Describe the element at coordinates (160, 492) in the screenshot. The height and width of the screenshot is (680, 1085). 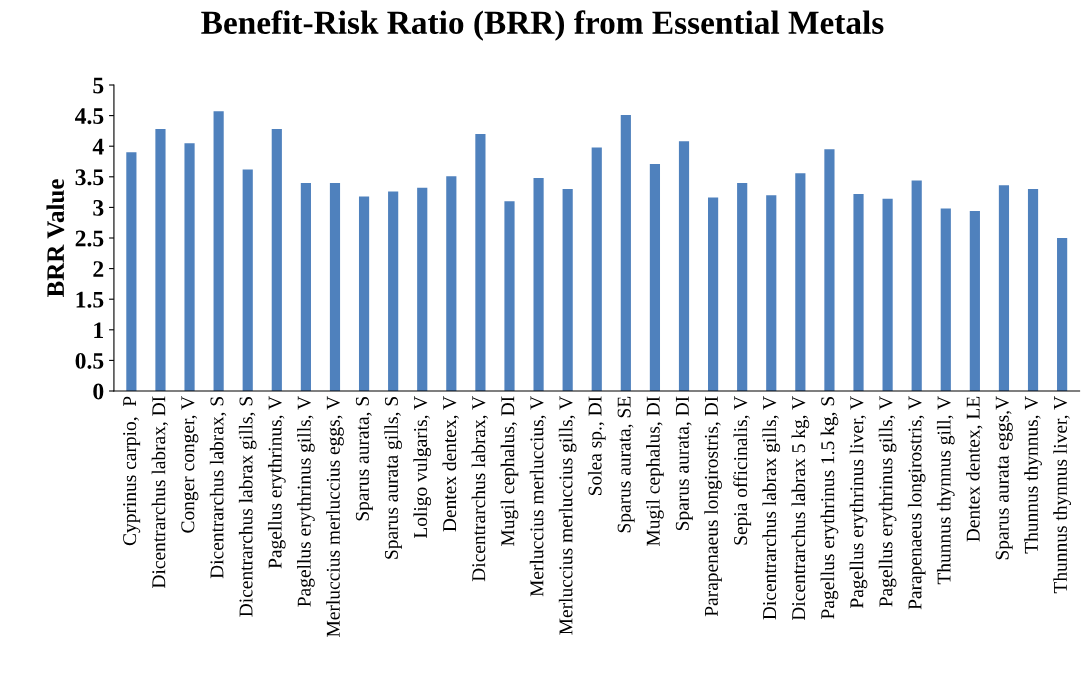
I see `x-tick-label: Dicentrarchus labrax, DI` at that location.